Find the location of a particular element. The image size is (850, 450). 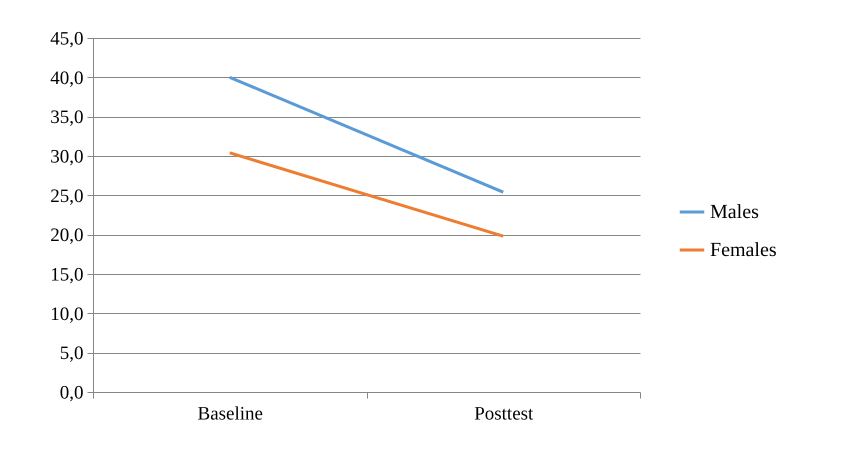

y-tick-label: 5,0 is located at coordinates (72, 353).